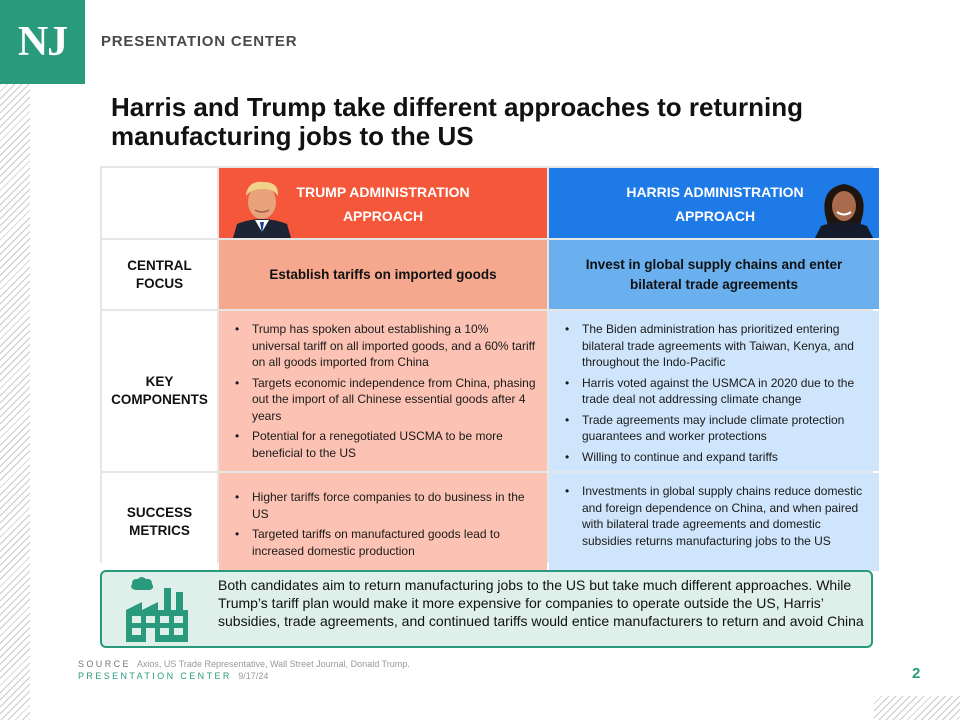  What do you see at coordinates (717, 457) in the screenshot?
I see `list-item: Willing to continue and expand tariffs` at bounding box center [717, 457].